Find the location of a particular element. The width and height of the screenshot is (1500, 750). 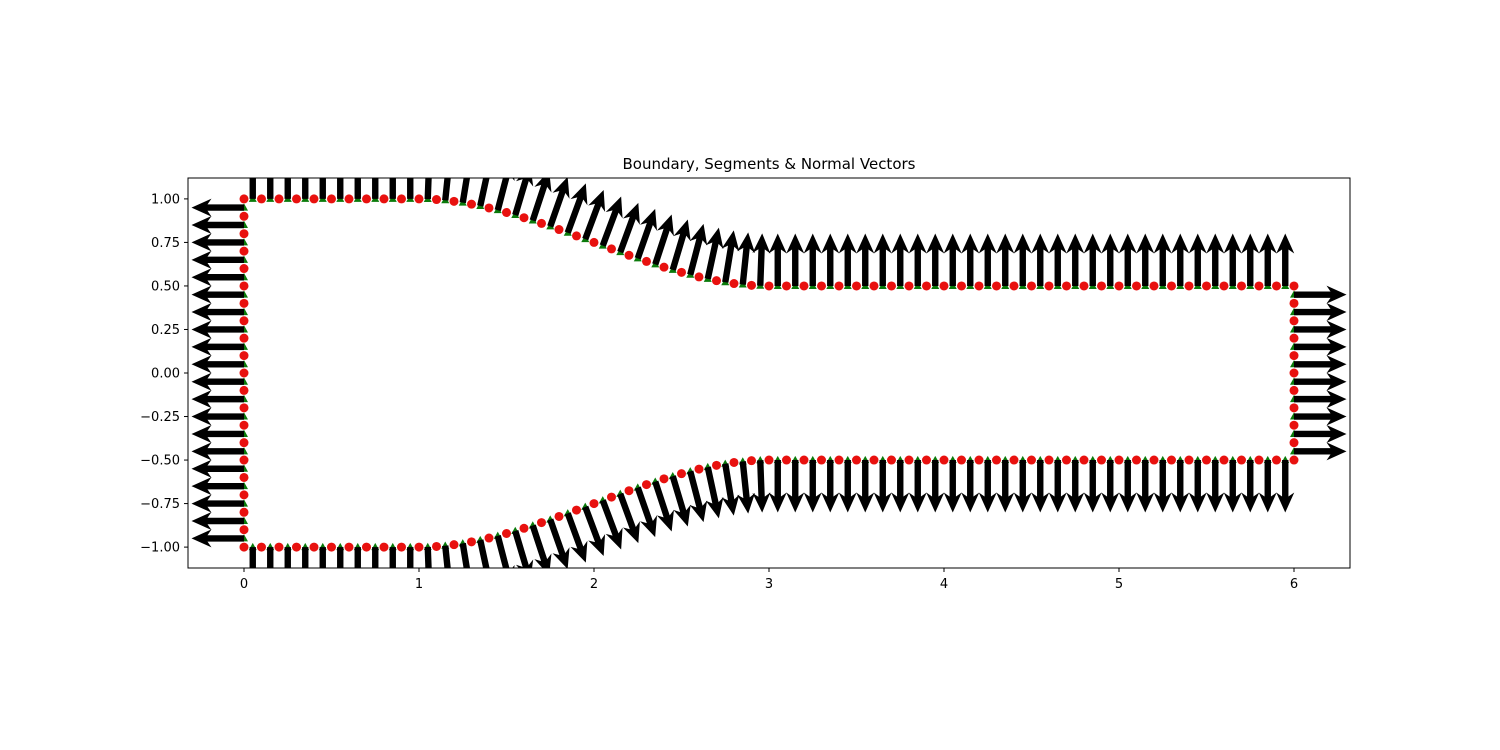

y-tick-label: −0.50 is located at coordinates (160, 461).